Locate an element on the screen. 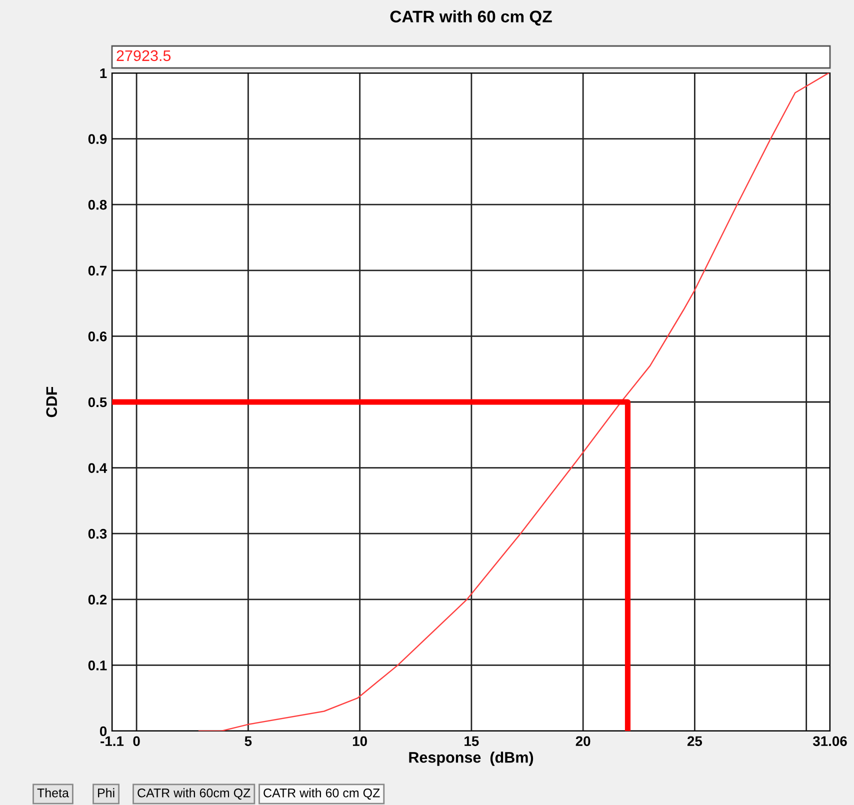  y-tick-label: 0.2 is located at coordinates (97, 599).